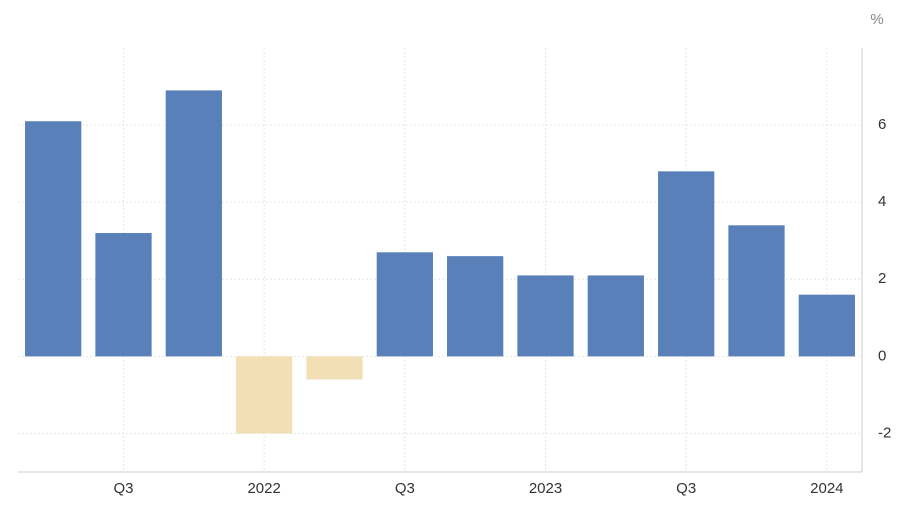 Image resolution: width=900 pixels, height=510 pixels. I want to click on y-tick-label: 2, so click(882, 278).